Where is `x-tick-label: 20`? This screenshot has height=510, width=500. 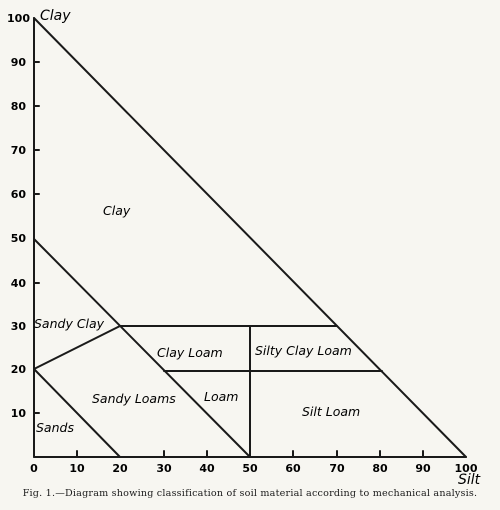
x-tick-label: 20 is located at coordinates (120, 468).